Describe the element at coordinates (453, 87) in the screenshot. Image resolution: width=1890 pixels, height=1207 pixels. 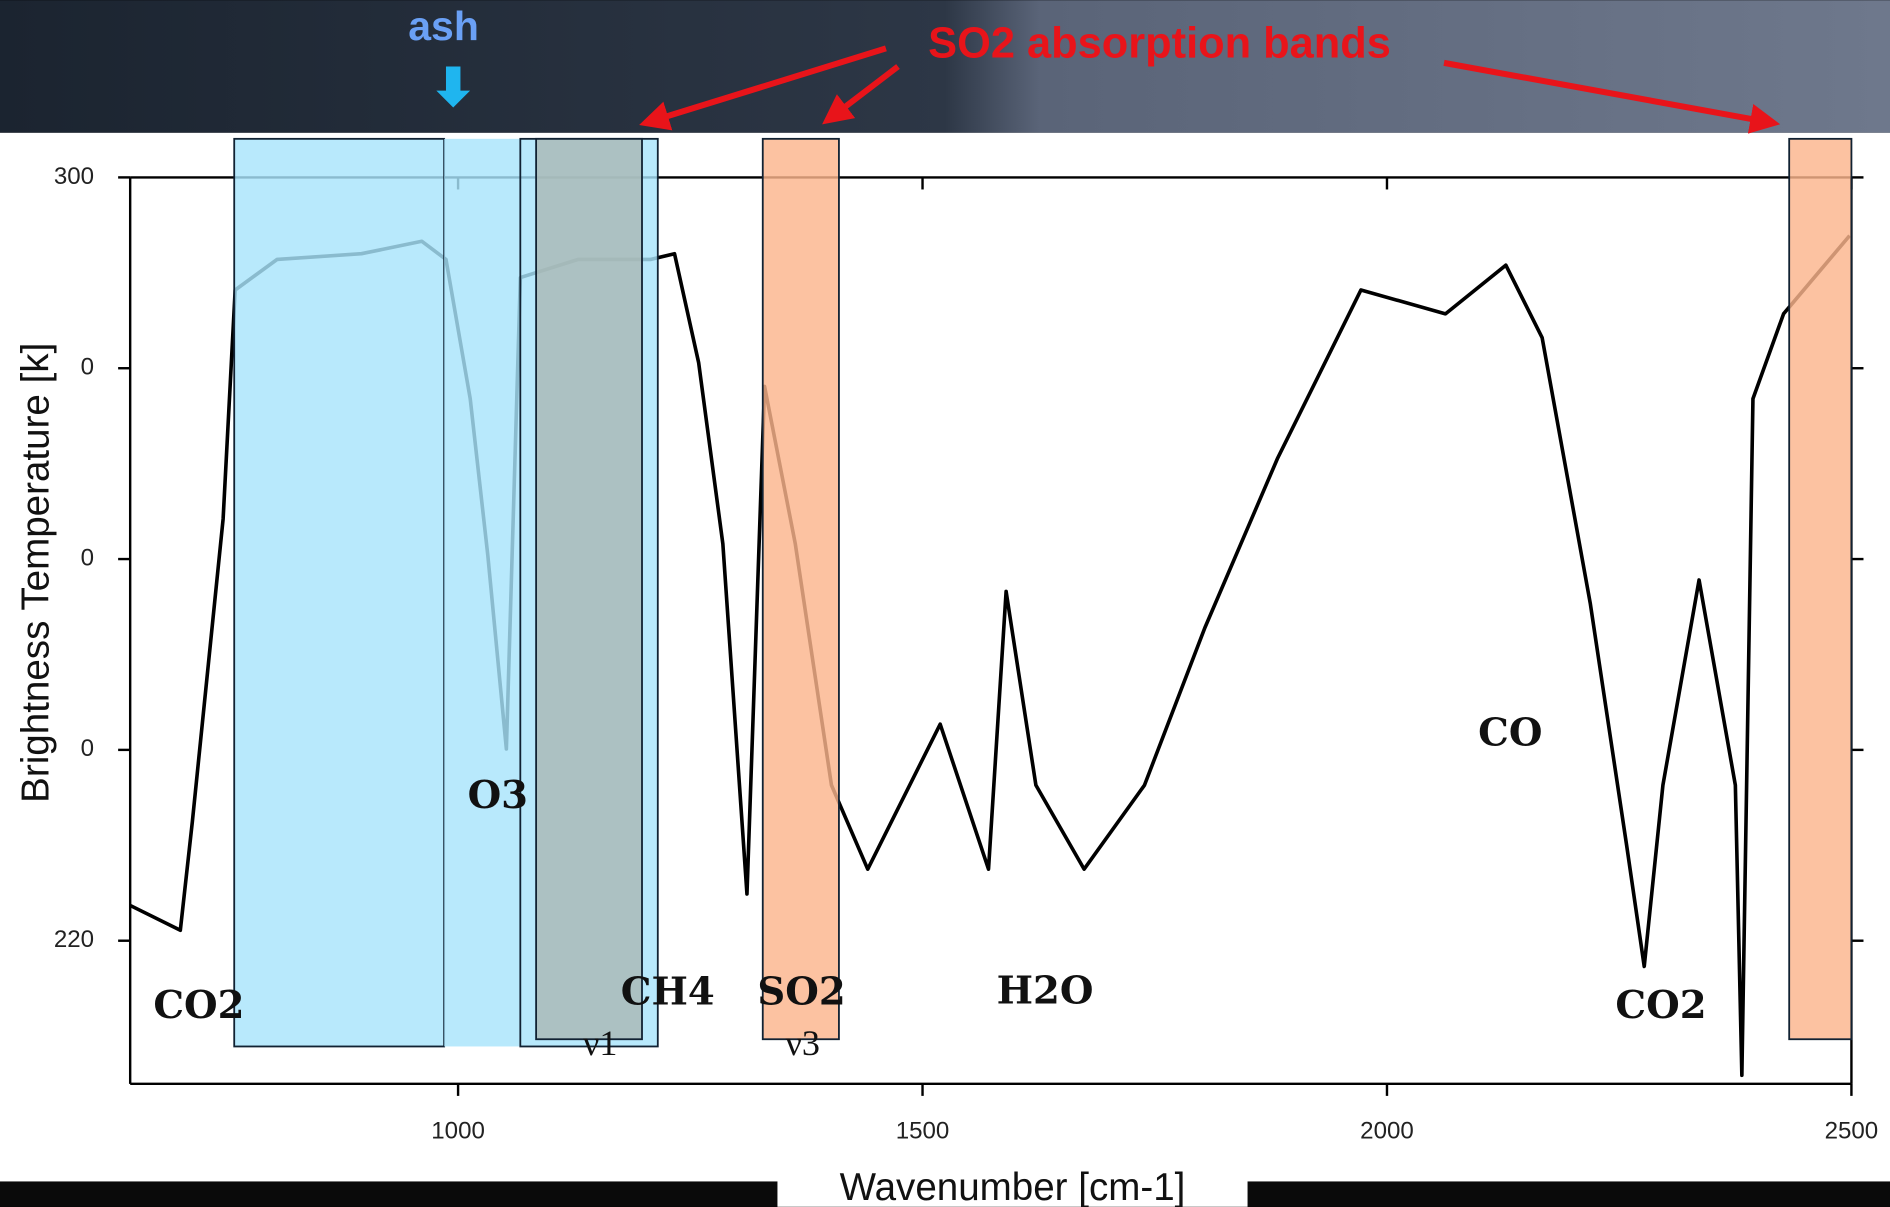
I see `ash-arrow` at that location.